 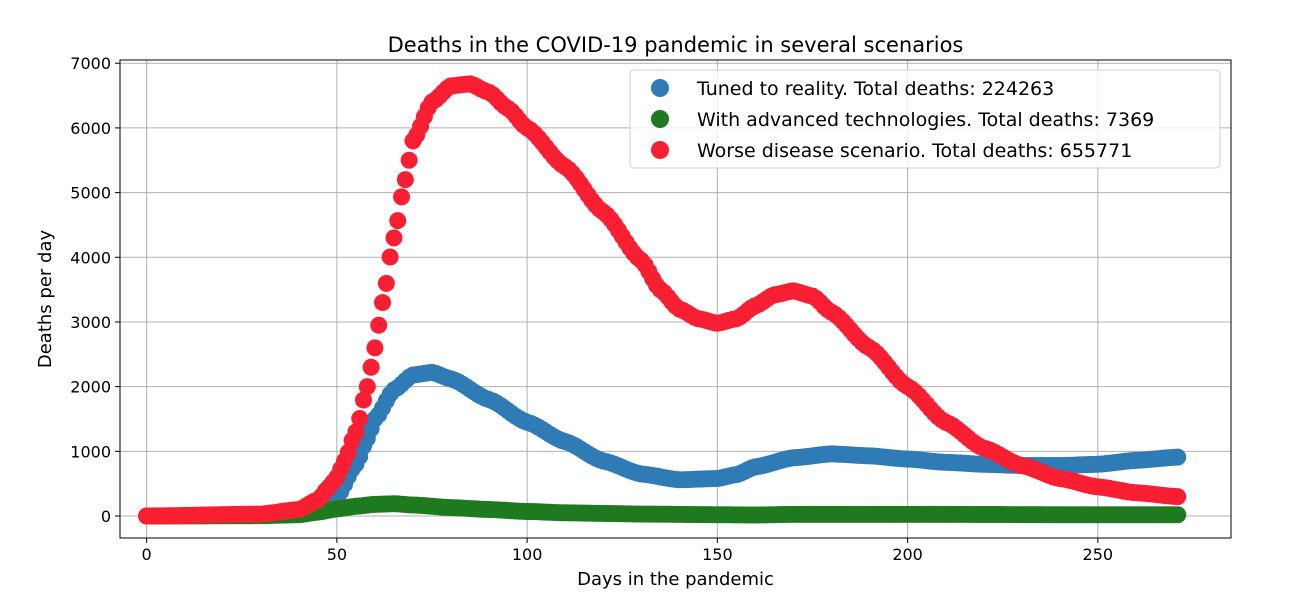 I want to click on y-tick-label: 1000, so click(x=90, y=451).